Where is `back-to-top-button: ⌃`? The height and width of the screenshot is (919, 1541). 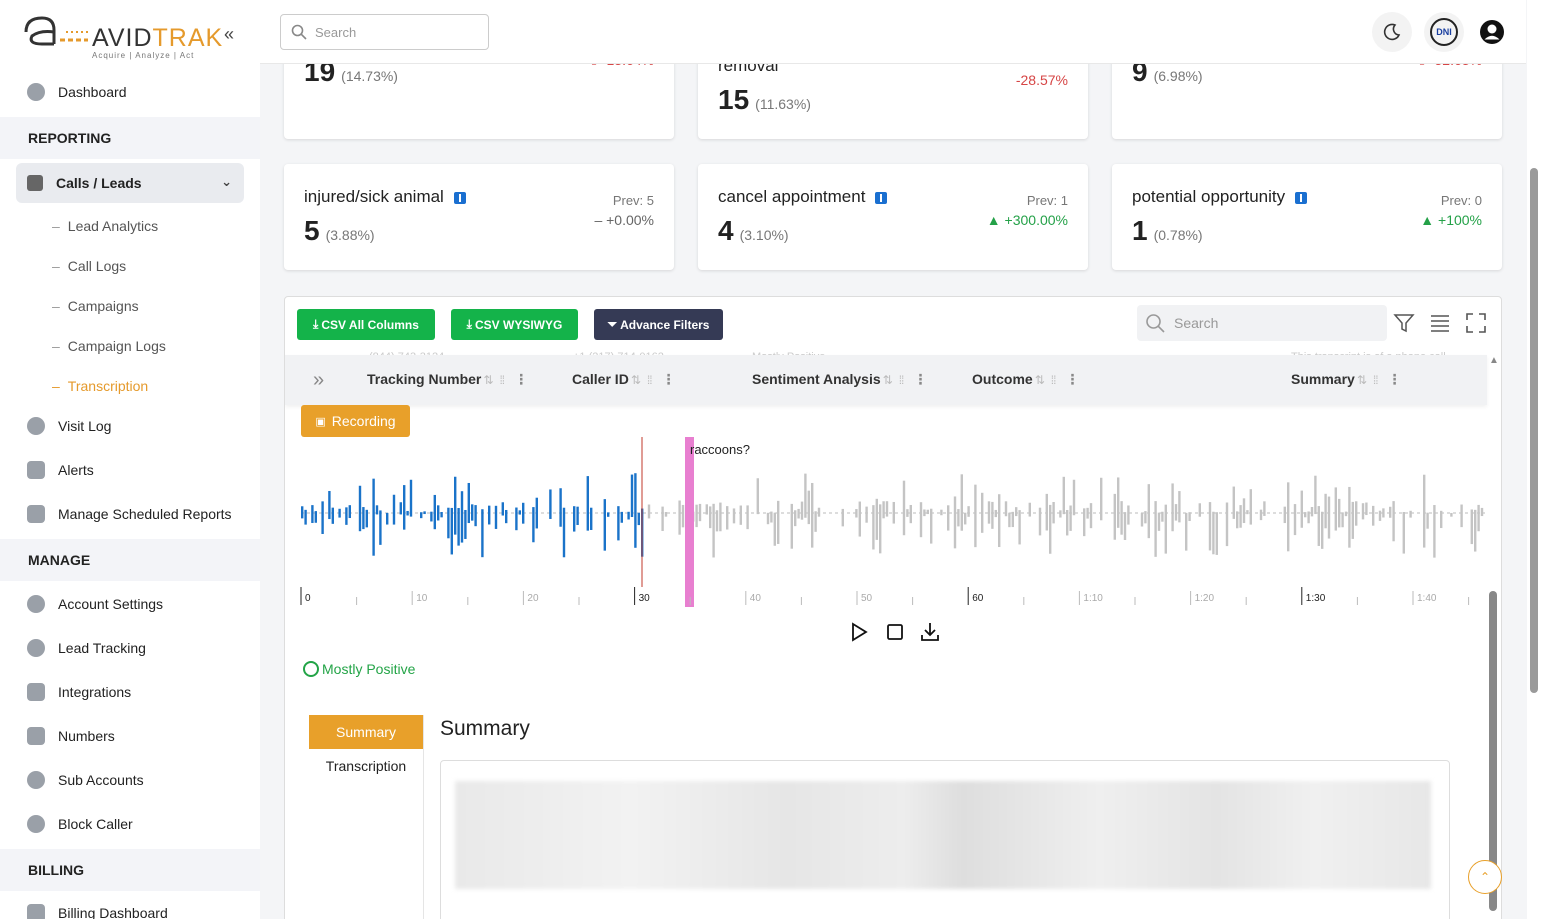 back-to-top-button: ⌃ is located at coordinates (1485, 877).